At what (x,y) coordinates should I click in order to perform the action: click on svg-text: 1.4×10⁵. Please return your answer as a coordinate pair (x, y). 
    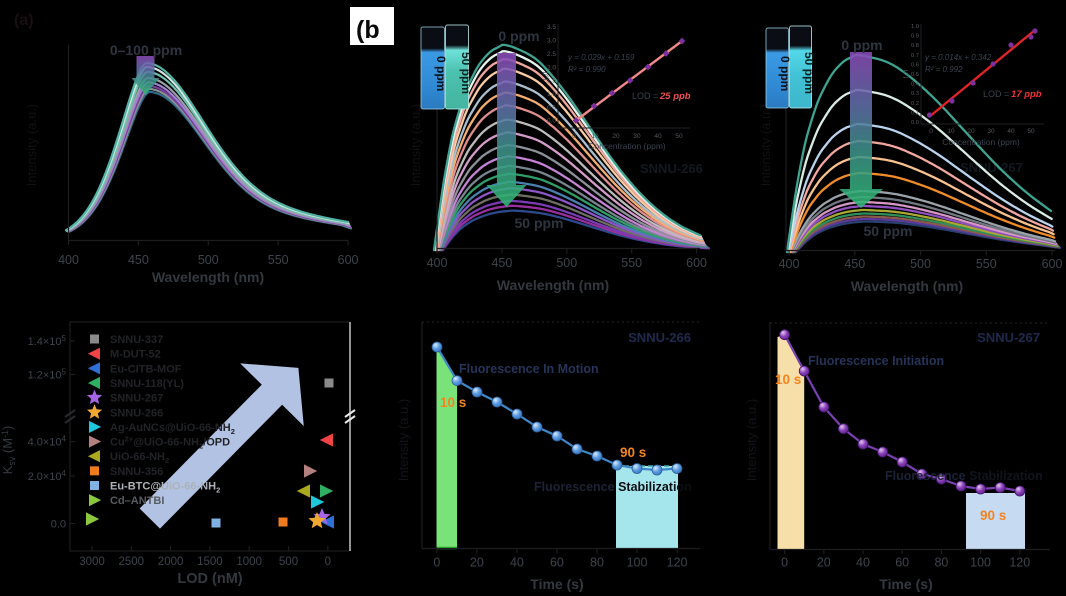
    Looking at the image, I should click on (47, 341).